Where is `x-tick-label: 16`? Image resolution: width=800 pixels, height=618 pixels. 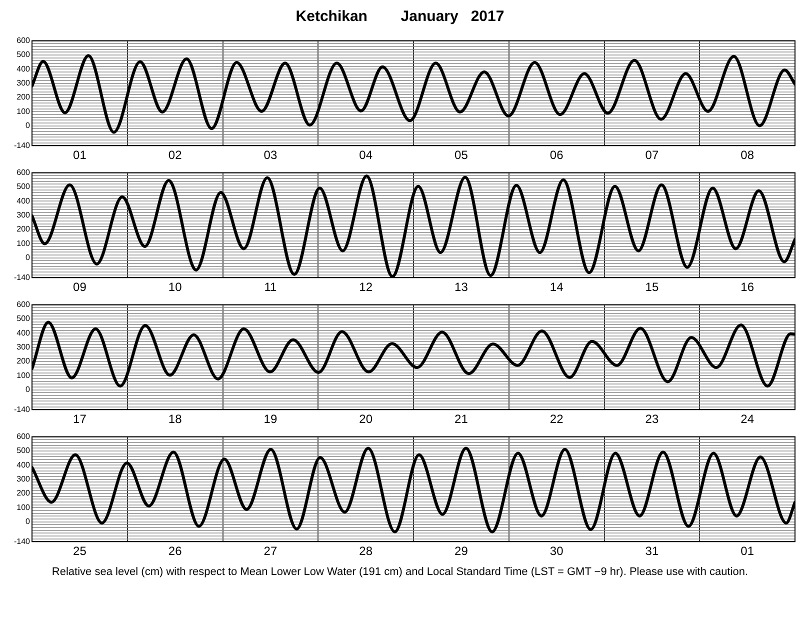
x-tick-label: 16 is located at coordinates (747, 287).